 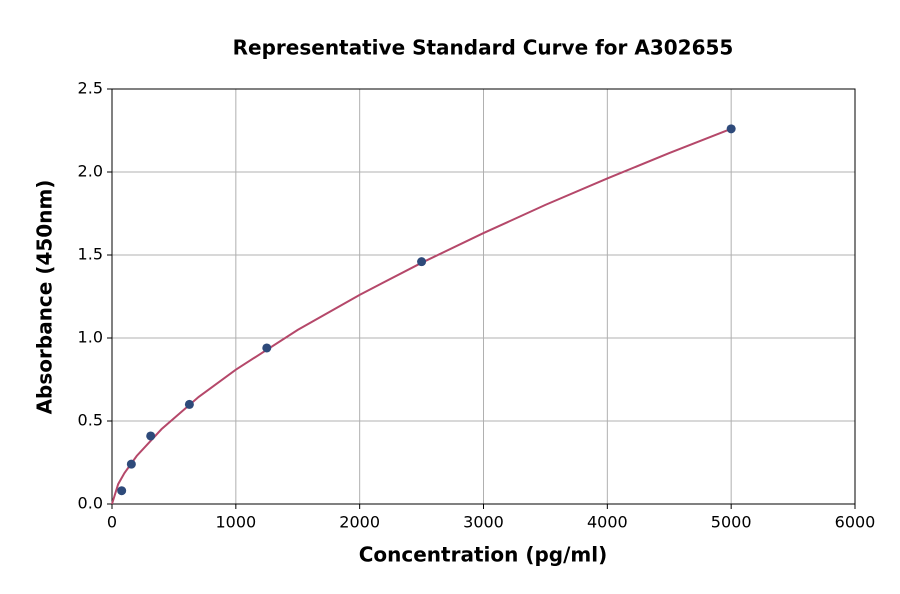 I want to click on x-tick-label: 4000, so click(x=607, y=522).